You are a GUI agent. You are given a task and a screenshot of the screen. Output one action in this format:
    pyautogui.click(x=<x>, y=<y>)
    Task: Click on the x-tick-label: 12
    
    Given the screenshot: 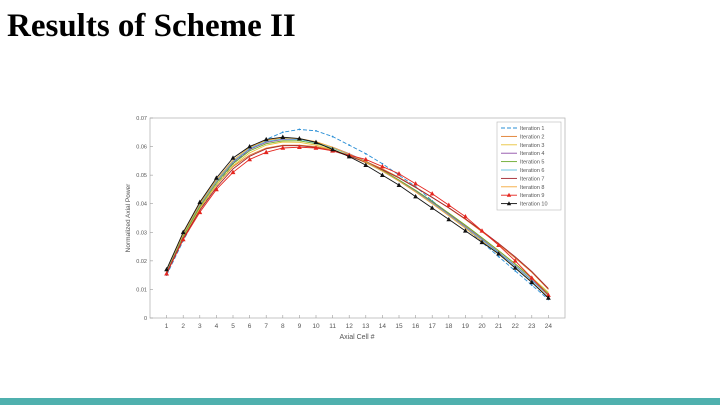 What is the action you would take?
    pyautogui.click(x=350, y=326)
    